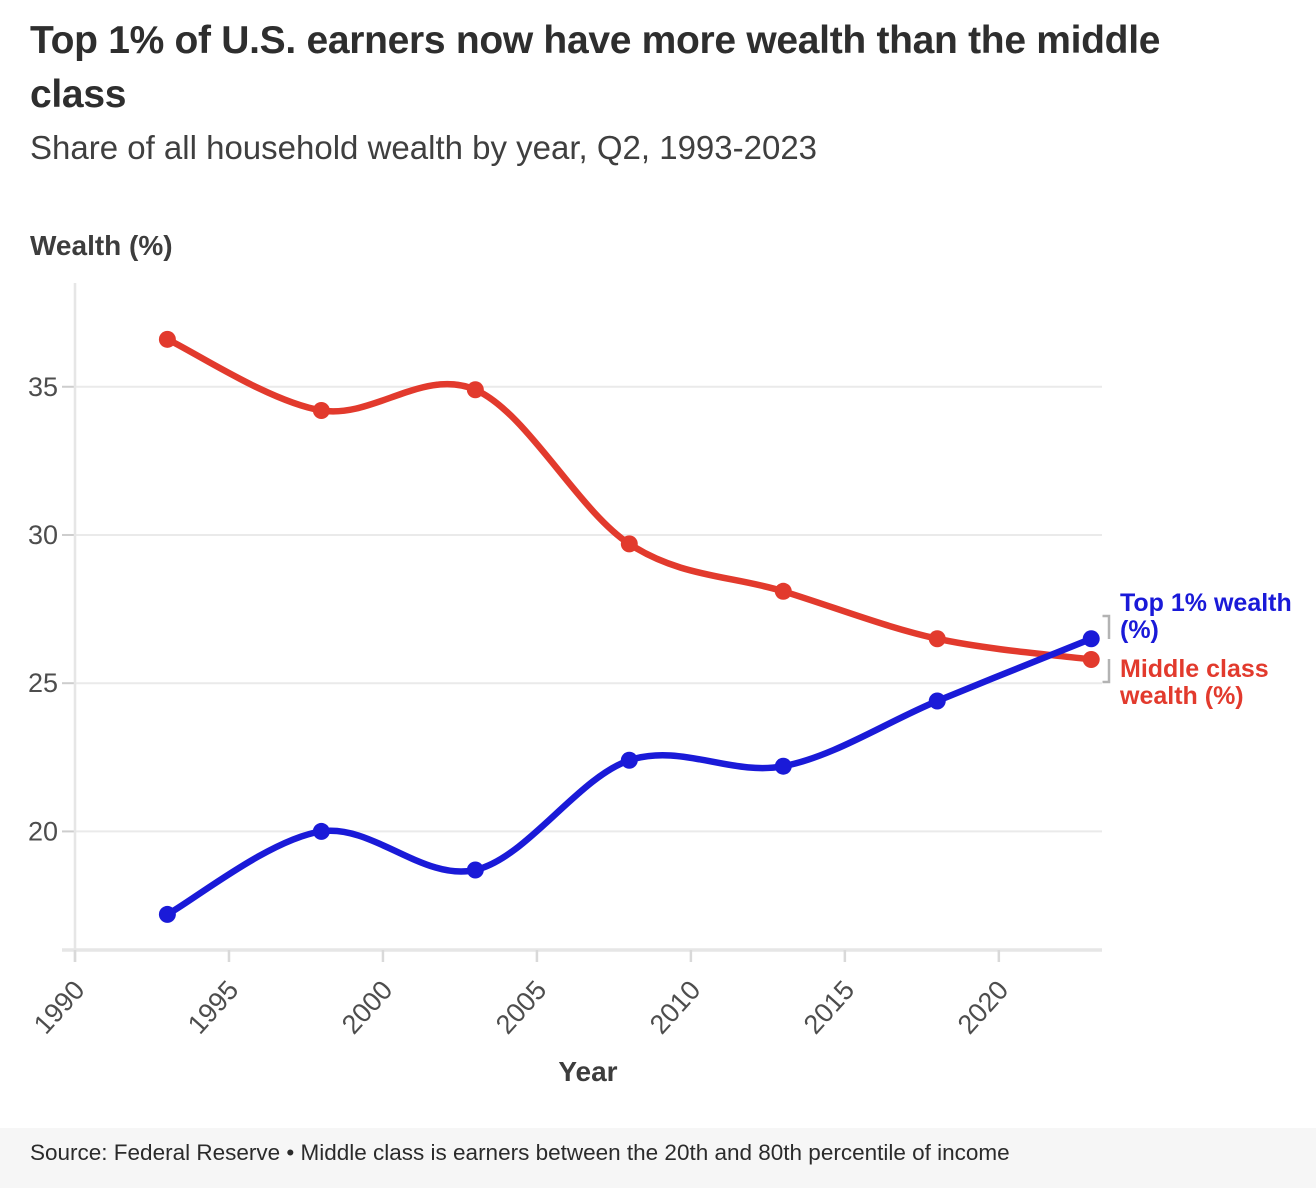 The width and height of the screenshot is (1316, 1188). I want to click on x-tick-label: 1995, so click(213, 1007).